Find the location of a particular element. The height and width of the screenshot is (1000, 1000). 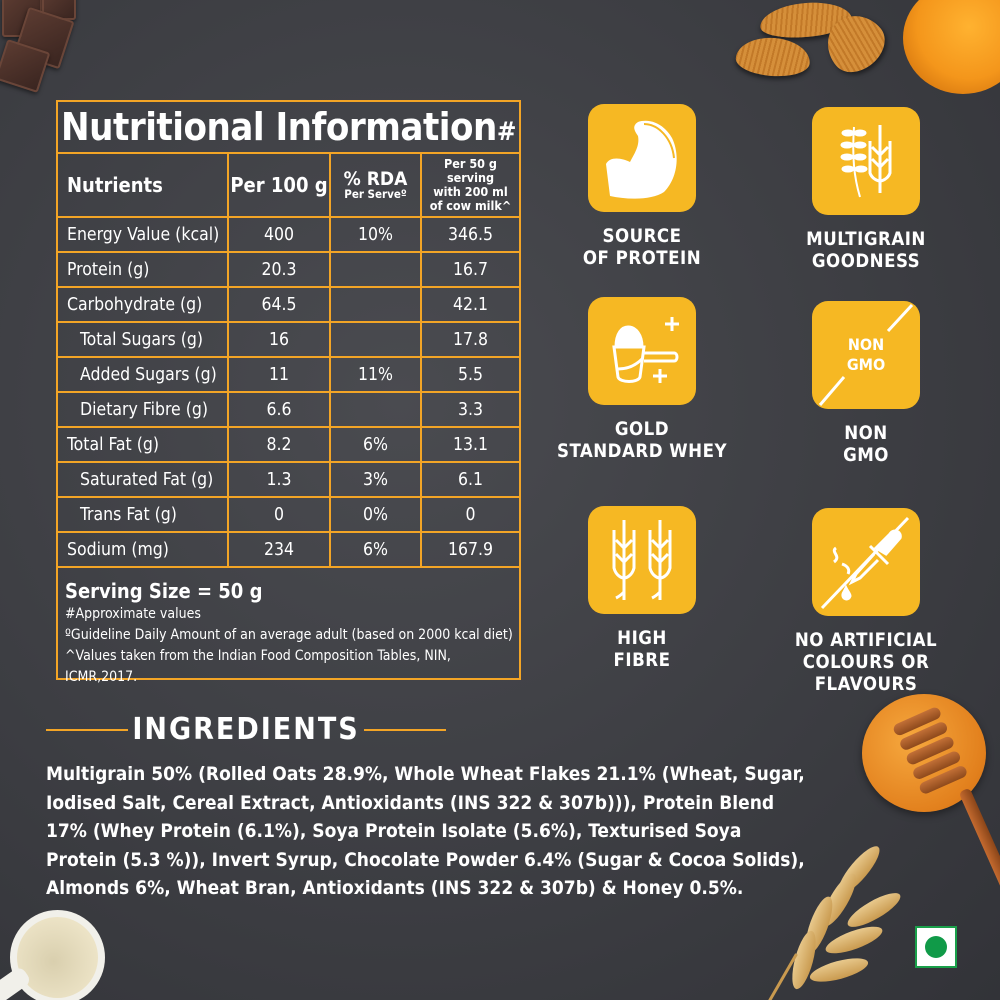

table-row: Saturated Fat (g) 1.3 3% 6.1 is located at coordinates (288, 479).